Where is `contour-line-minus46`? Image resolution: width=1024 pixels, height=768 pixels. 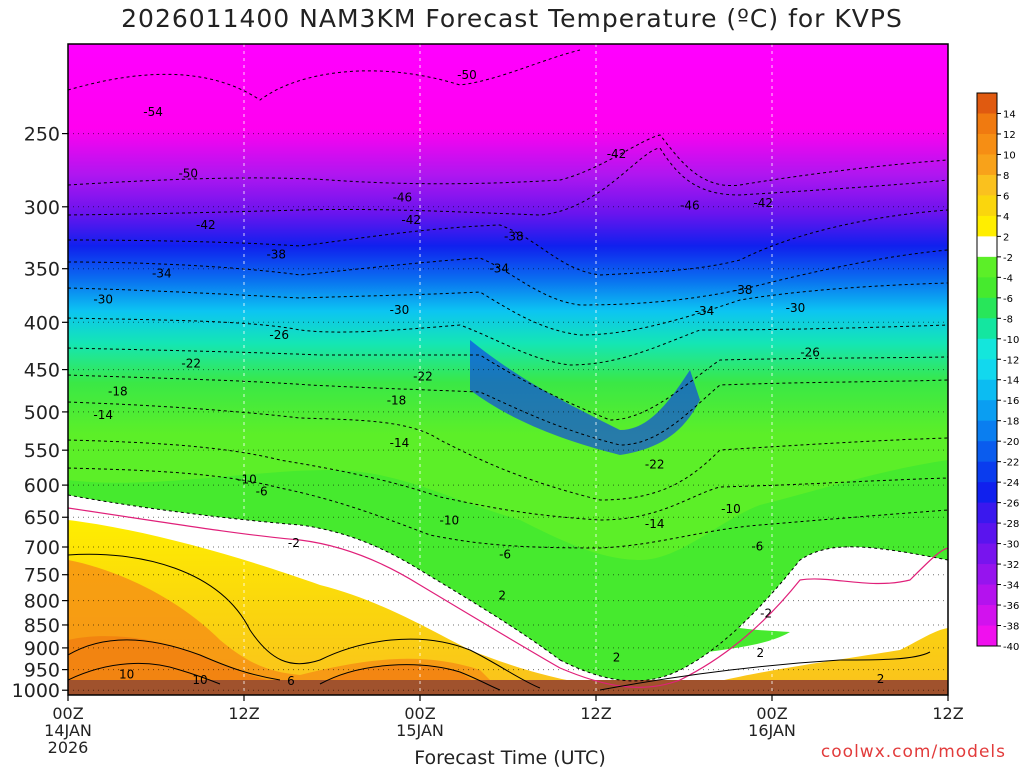
contour-line-minus46 is located at coordinates (508, 160).